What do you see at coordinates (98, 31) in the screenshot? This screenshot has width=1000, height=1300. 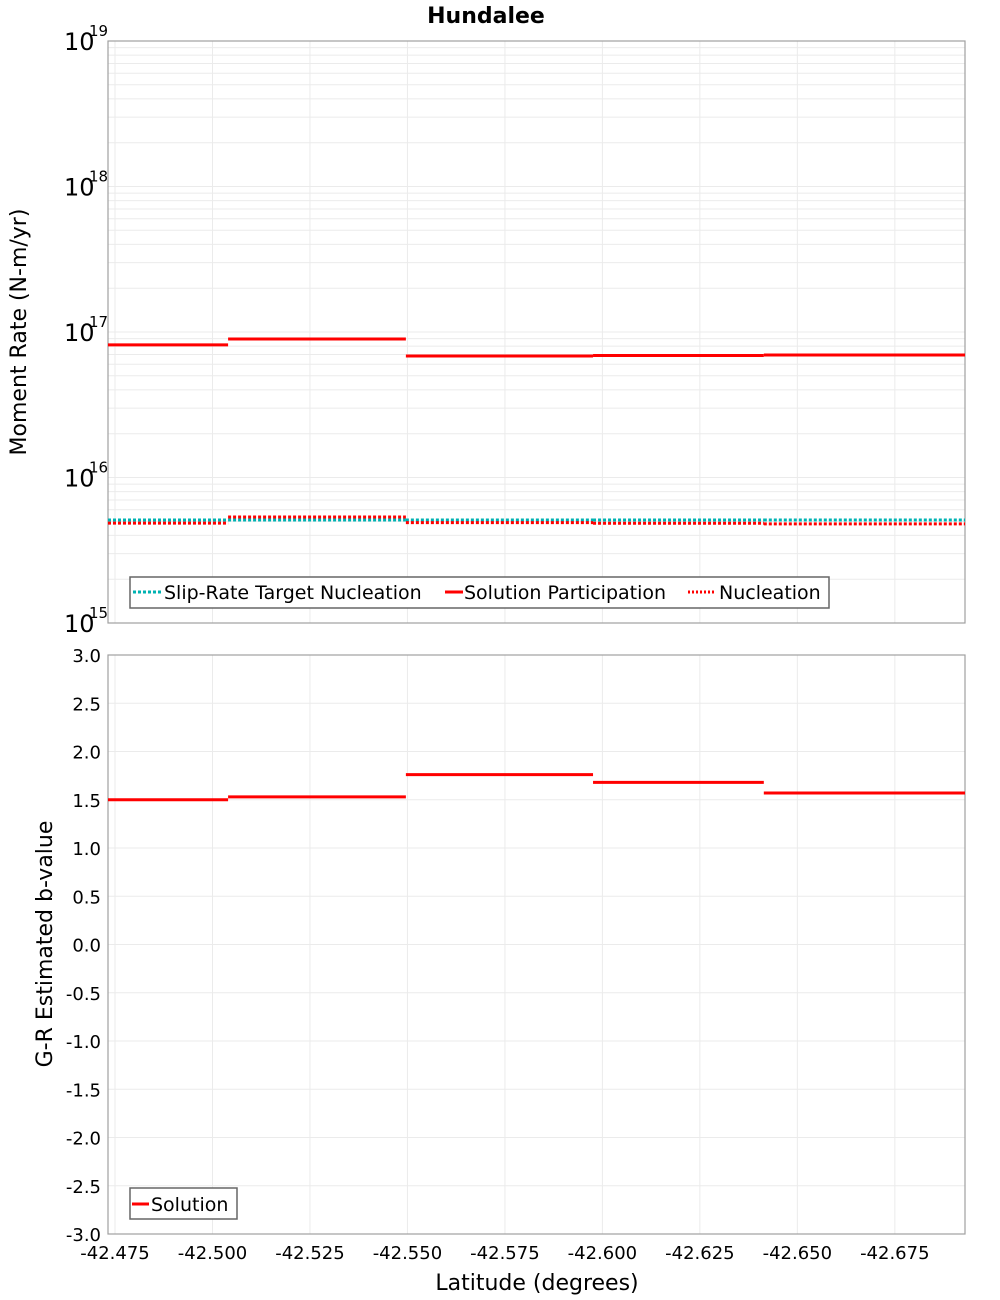 I see `y-tick-exponent: 19` at bounding box center [98, 31].